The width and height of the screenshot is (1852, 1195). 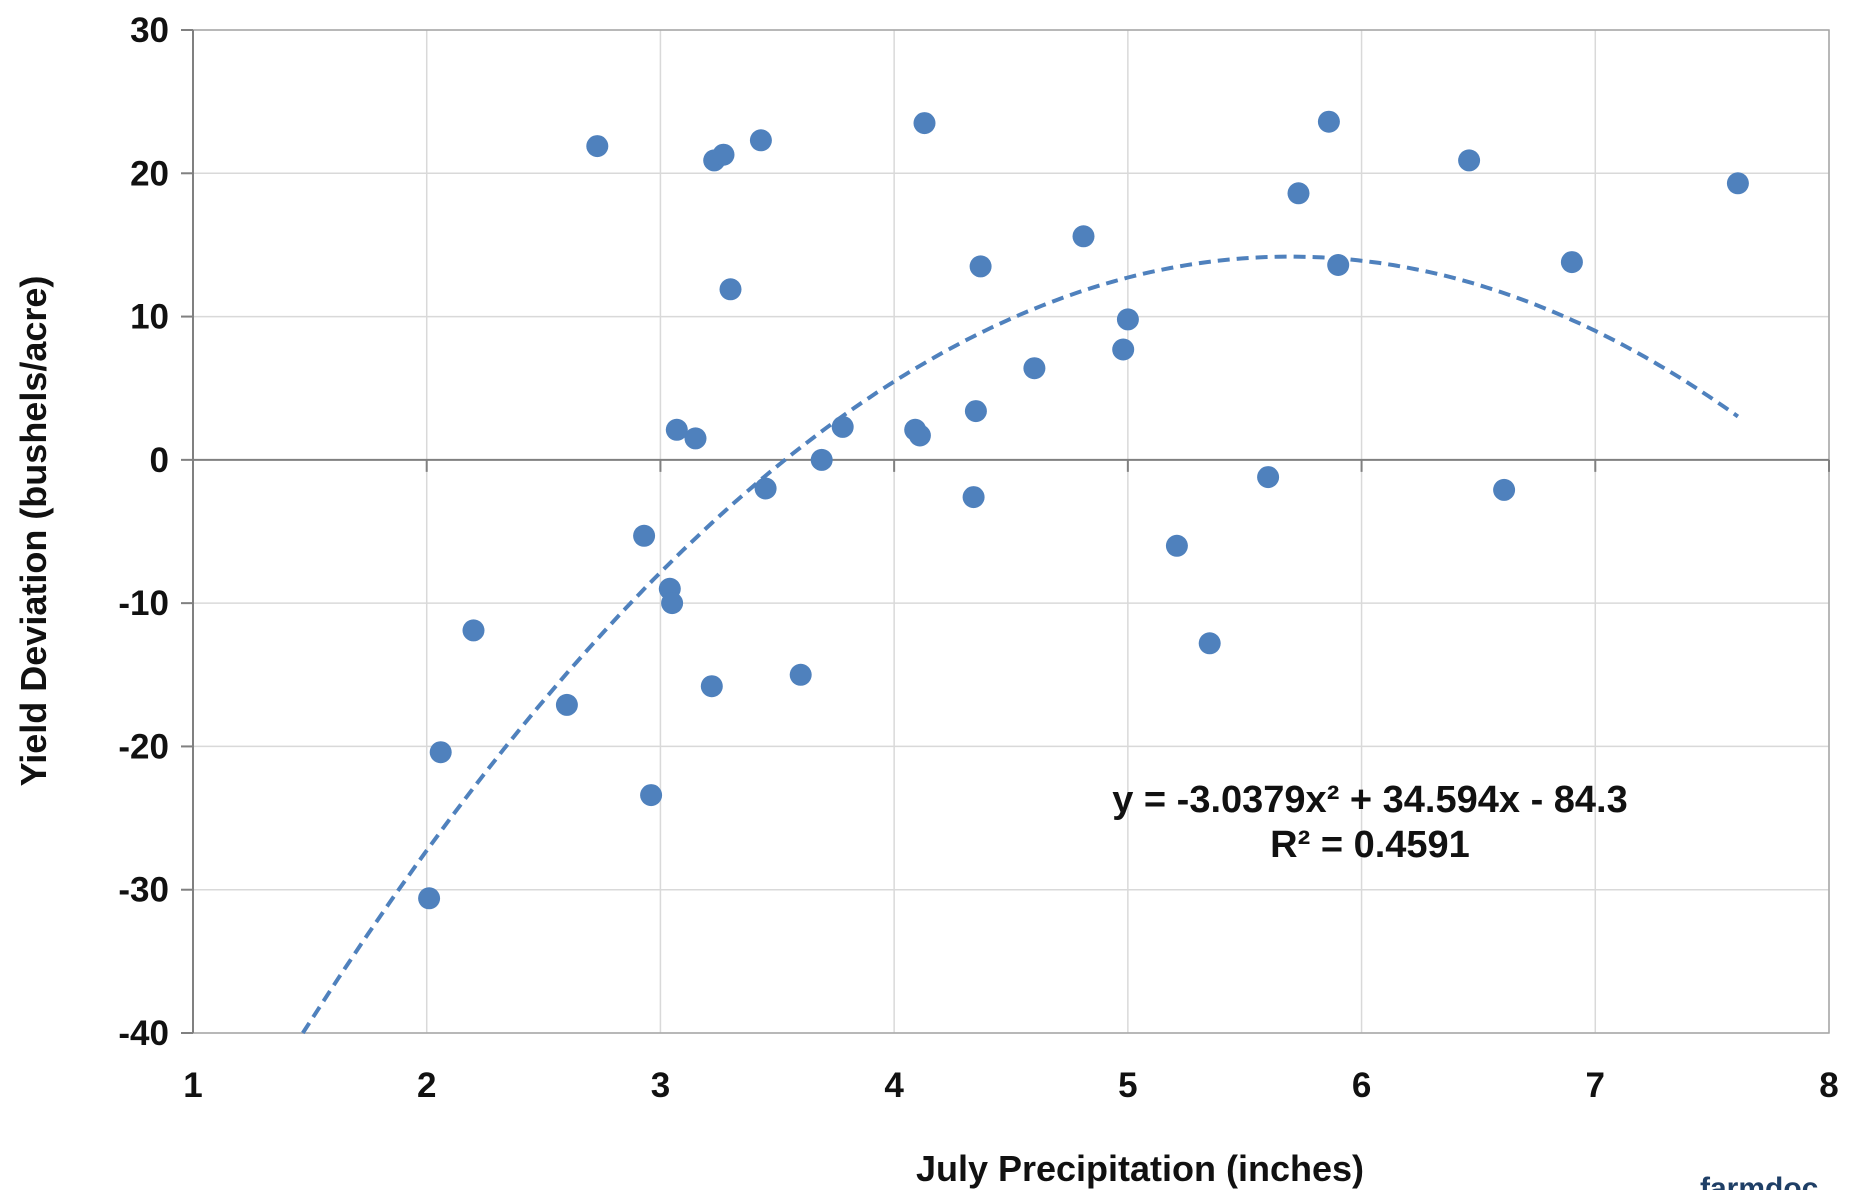 I want to click on y-tick-label: 20, so click(x=149, y=173).